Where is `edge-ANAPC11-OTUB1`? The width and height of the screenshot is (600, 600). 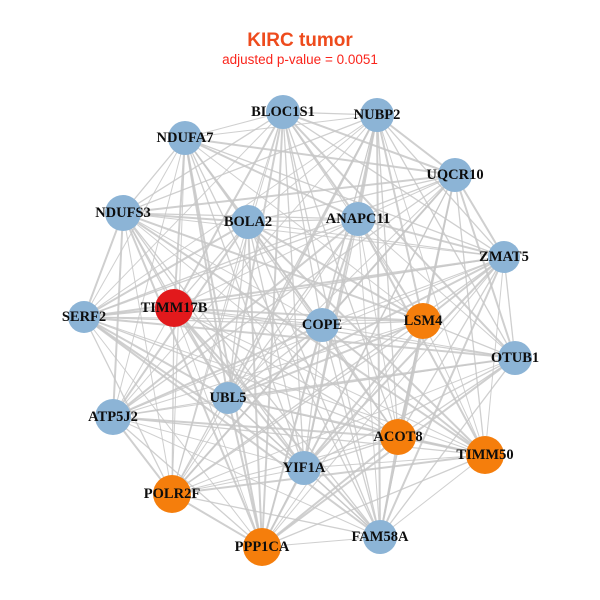
edge-ANAPC11-OTUB1 is located at coordinates (436, 288).